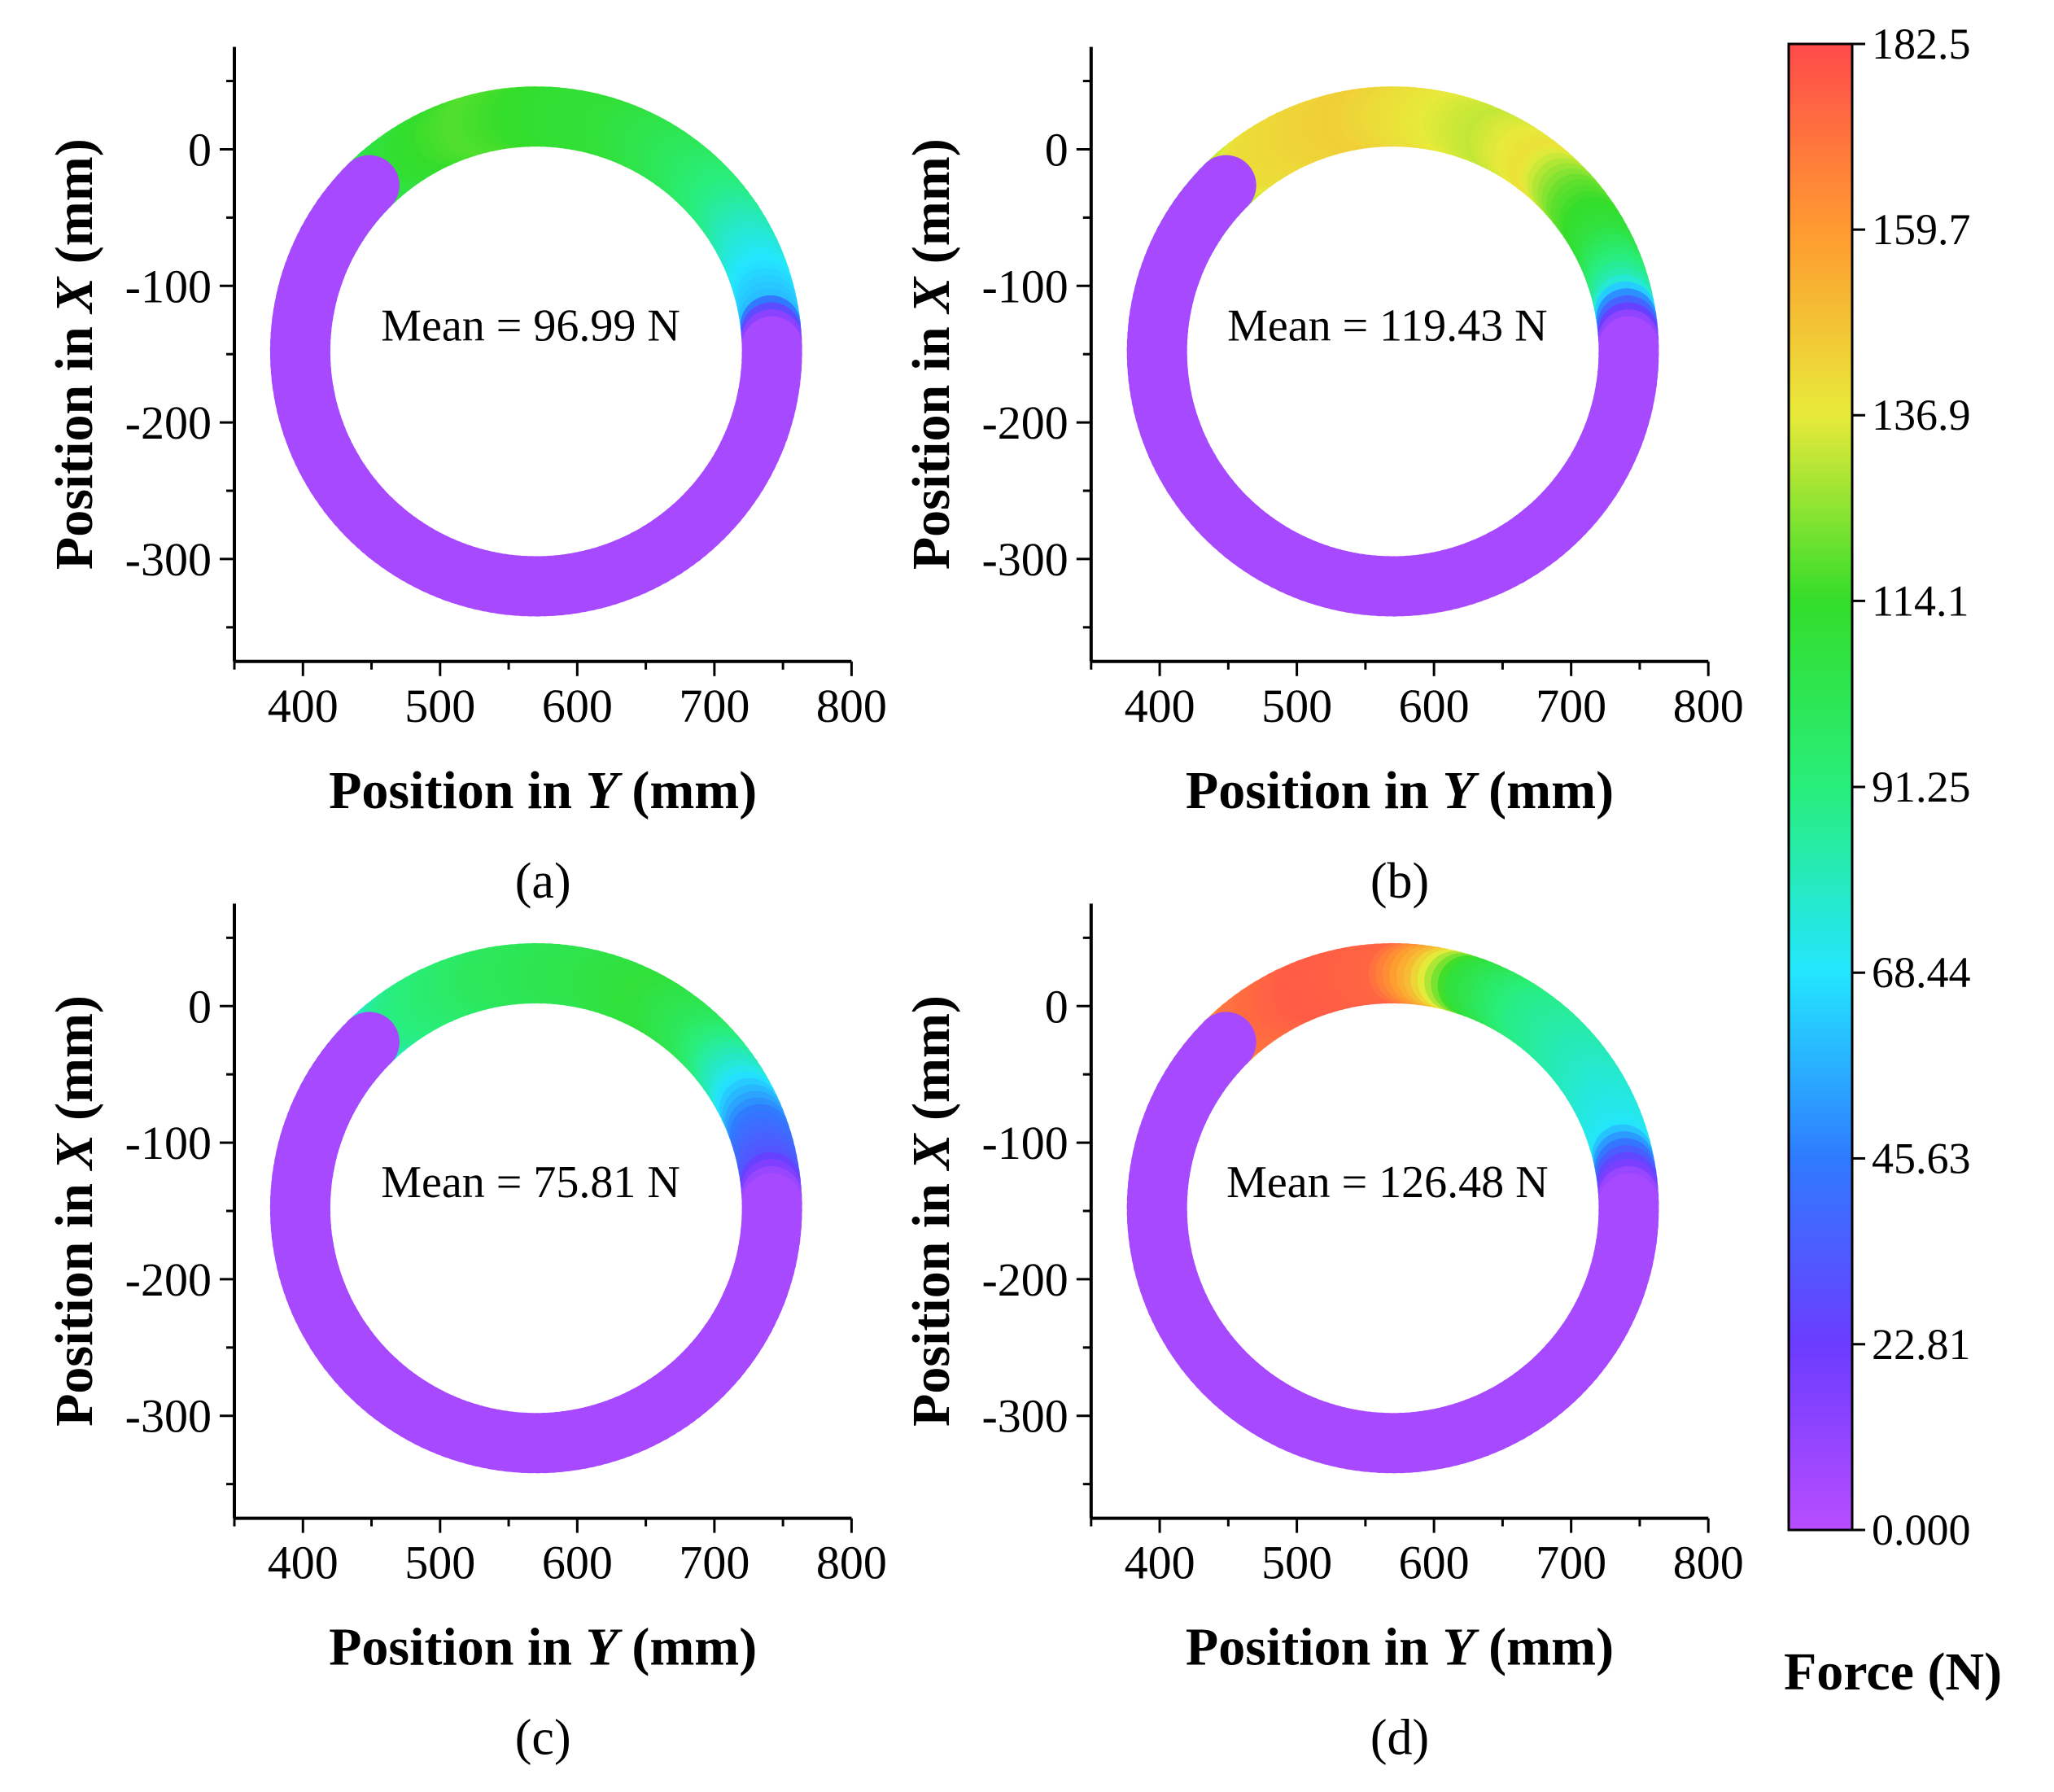  Describe the element at coordinates (1922, 1530) in the screenshot. I see `colorbar-tick-label: 0.000` at that location.